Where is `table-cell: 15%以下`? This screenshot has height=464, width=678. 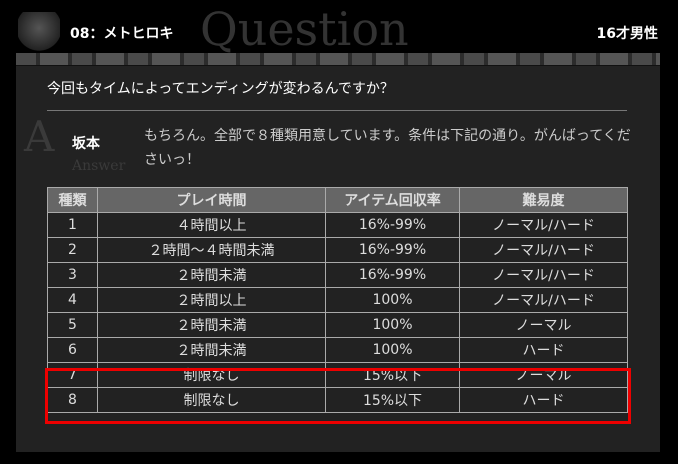
table-cell: 15%以下 is located at coordinates (392, 400).